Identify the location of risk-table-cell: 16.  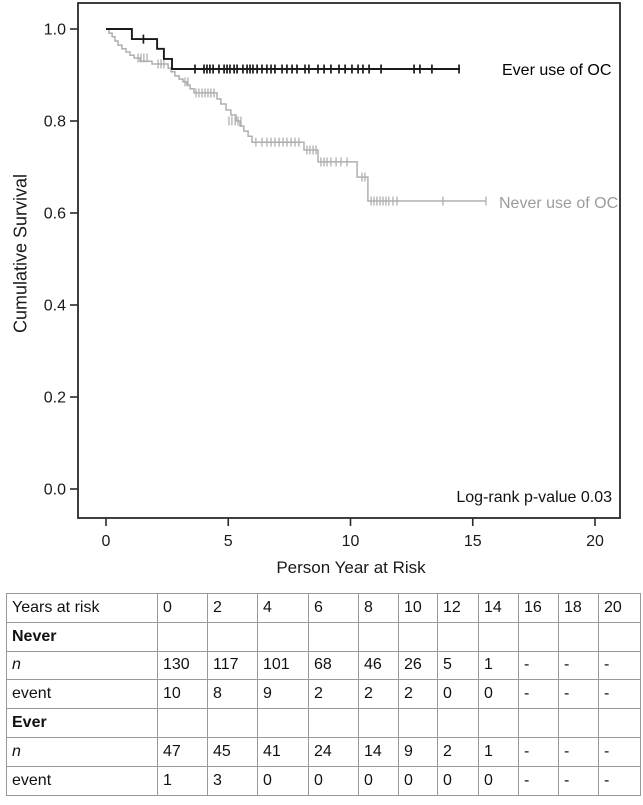
(538, 608).